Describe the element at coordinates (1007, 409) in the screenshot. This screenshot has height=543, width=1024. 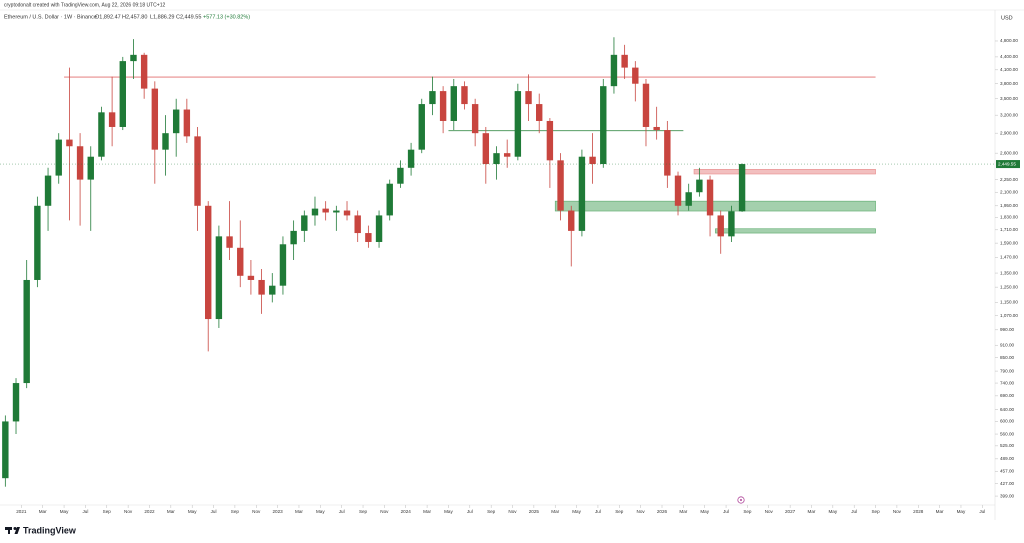
I see `y-tick-label: 640.00` at that location.